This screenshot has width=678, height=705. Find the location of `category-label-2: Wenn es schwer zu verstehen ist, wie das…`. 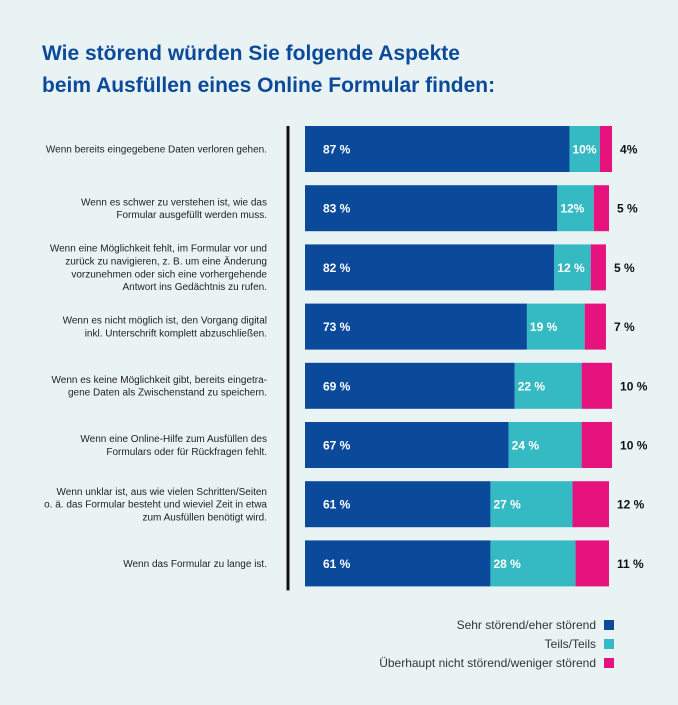

category-label-2: Wenn es schwer zu verstehen ist, wie das… is located at coordinates (174, 209).